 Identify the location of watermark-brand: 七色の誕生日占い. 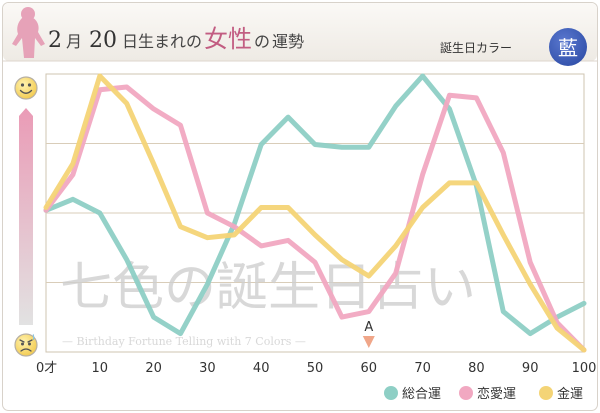
(268, 288).